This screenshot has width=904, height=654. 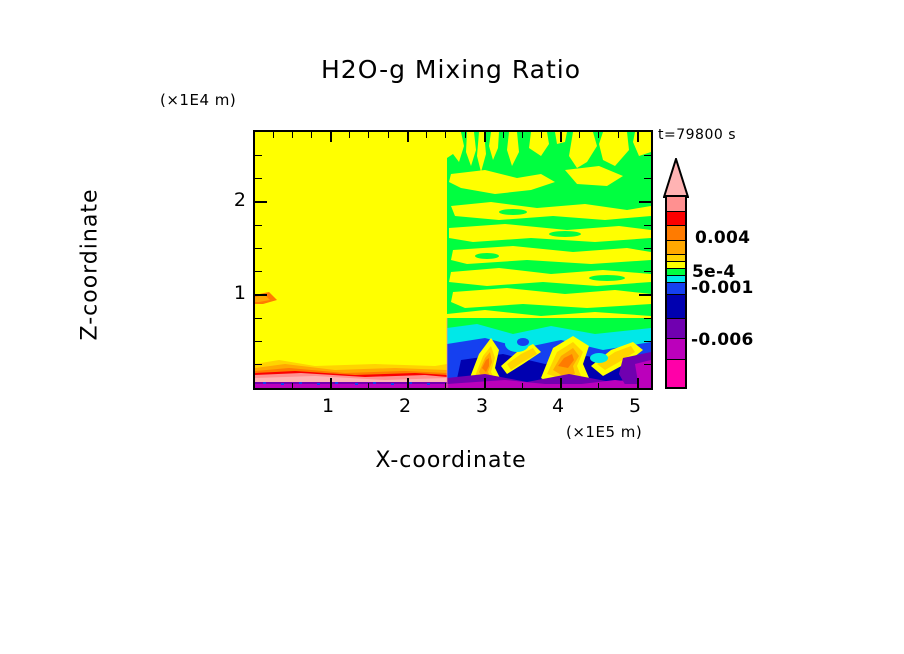 What do you see at coordinates (604, 432) in the screenshot?
I see `x-axis-unit-label: (×1E5 m)` at bounding box center [604, 432].